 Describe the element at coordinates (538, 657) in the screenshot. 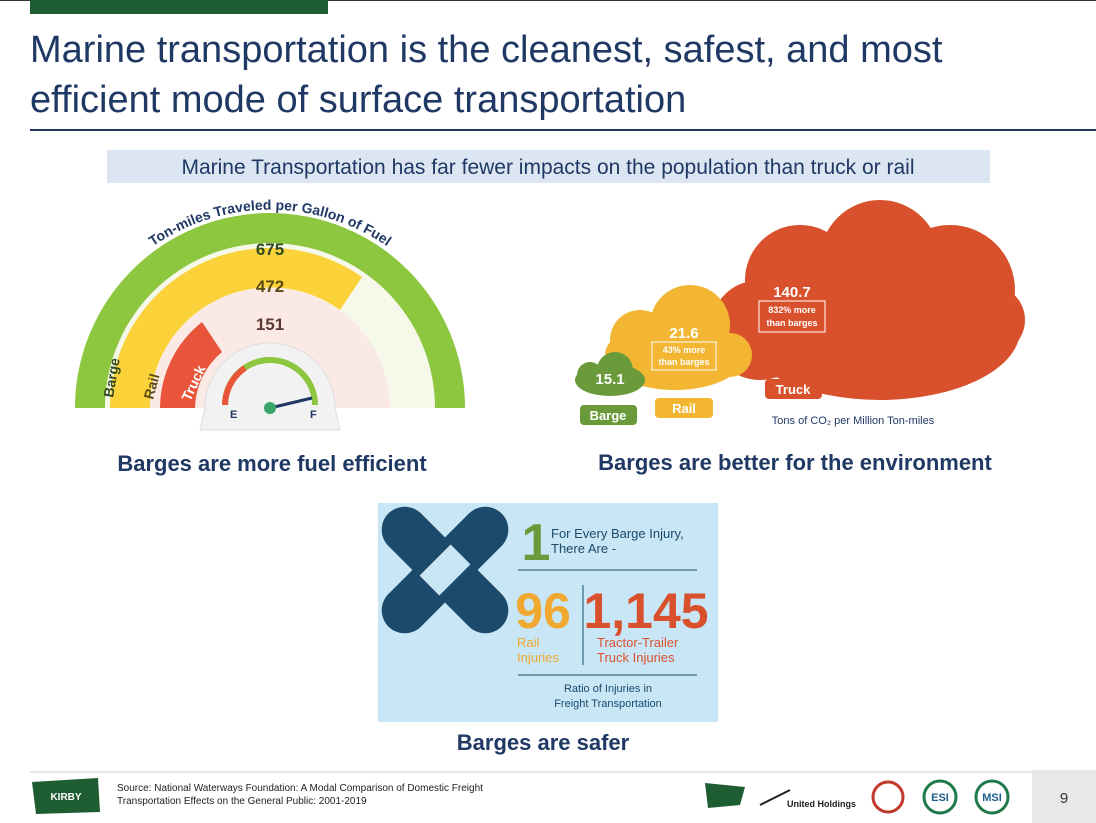

I see `rail-ratio-text: Injuries` at that location.